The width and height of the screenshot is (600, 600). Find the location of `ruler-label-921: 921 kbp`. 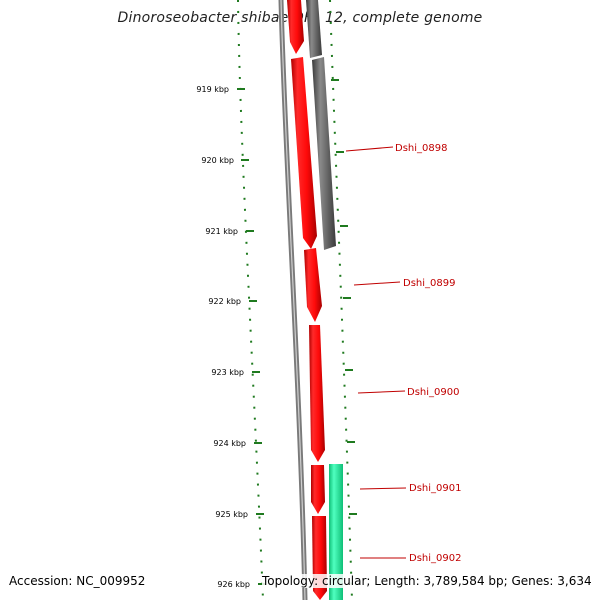

ruler-label-921: 921 kbp is located at coordinates (221, 231).